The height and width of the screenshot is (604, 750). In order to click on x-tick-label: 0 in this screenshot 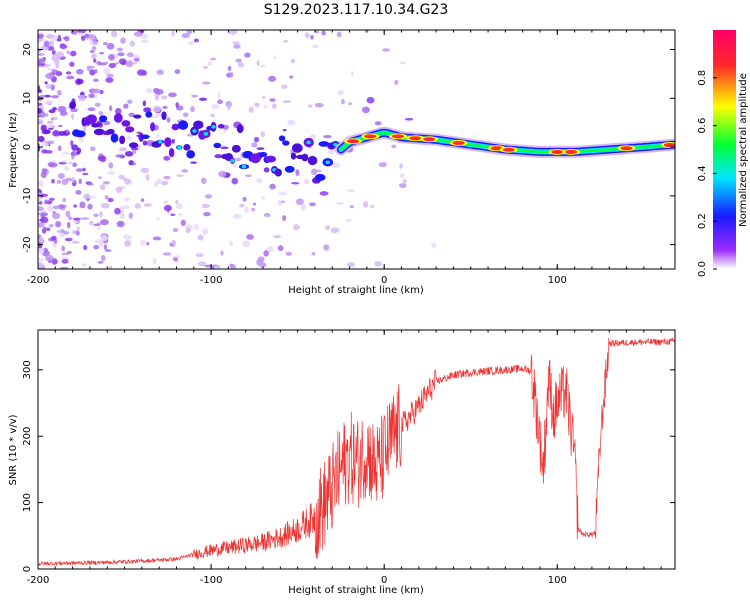, I will do `click(384, 280)`.